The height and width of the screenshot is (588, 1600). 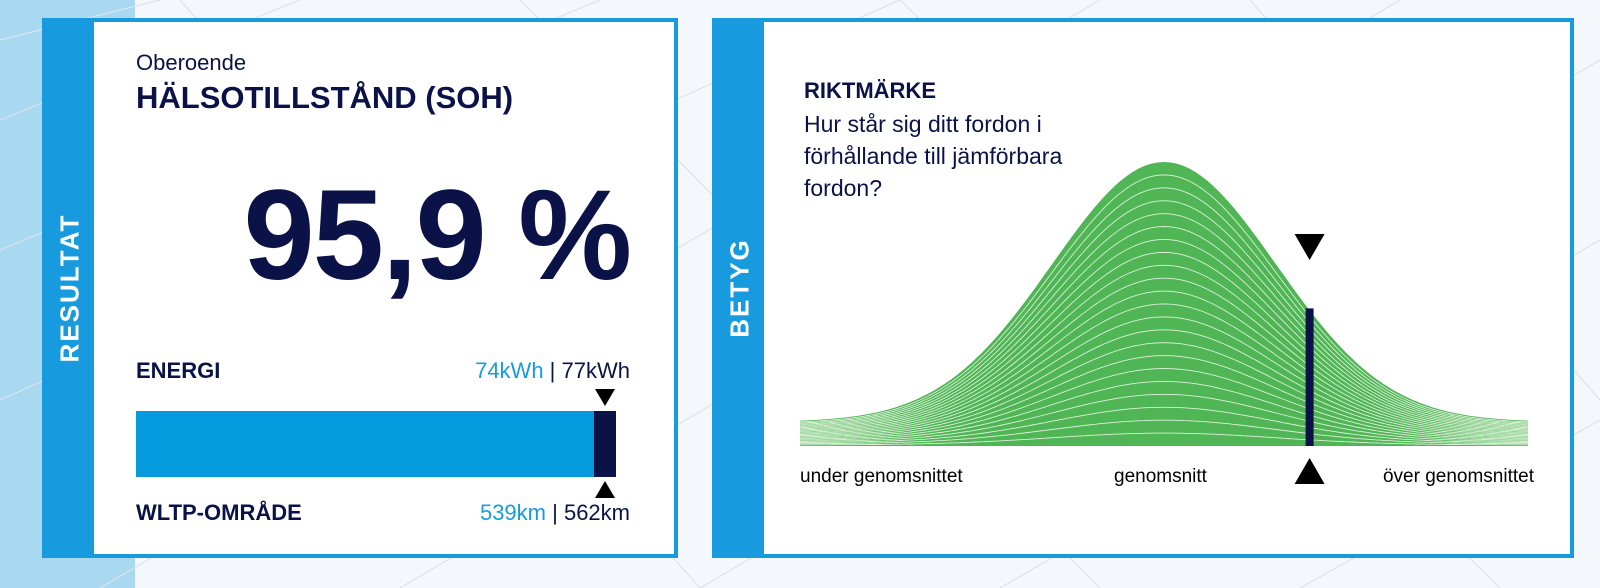 I want to click on result-side-bar: RESULTAT, so click(x=70, y=288).